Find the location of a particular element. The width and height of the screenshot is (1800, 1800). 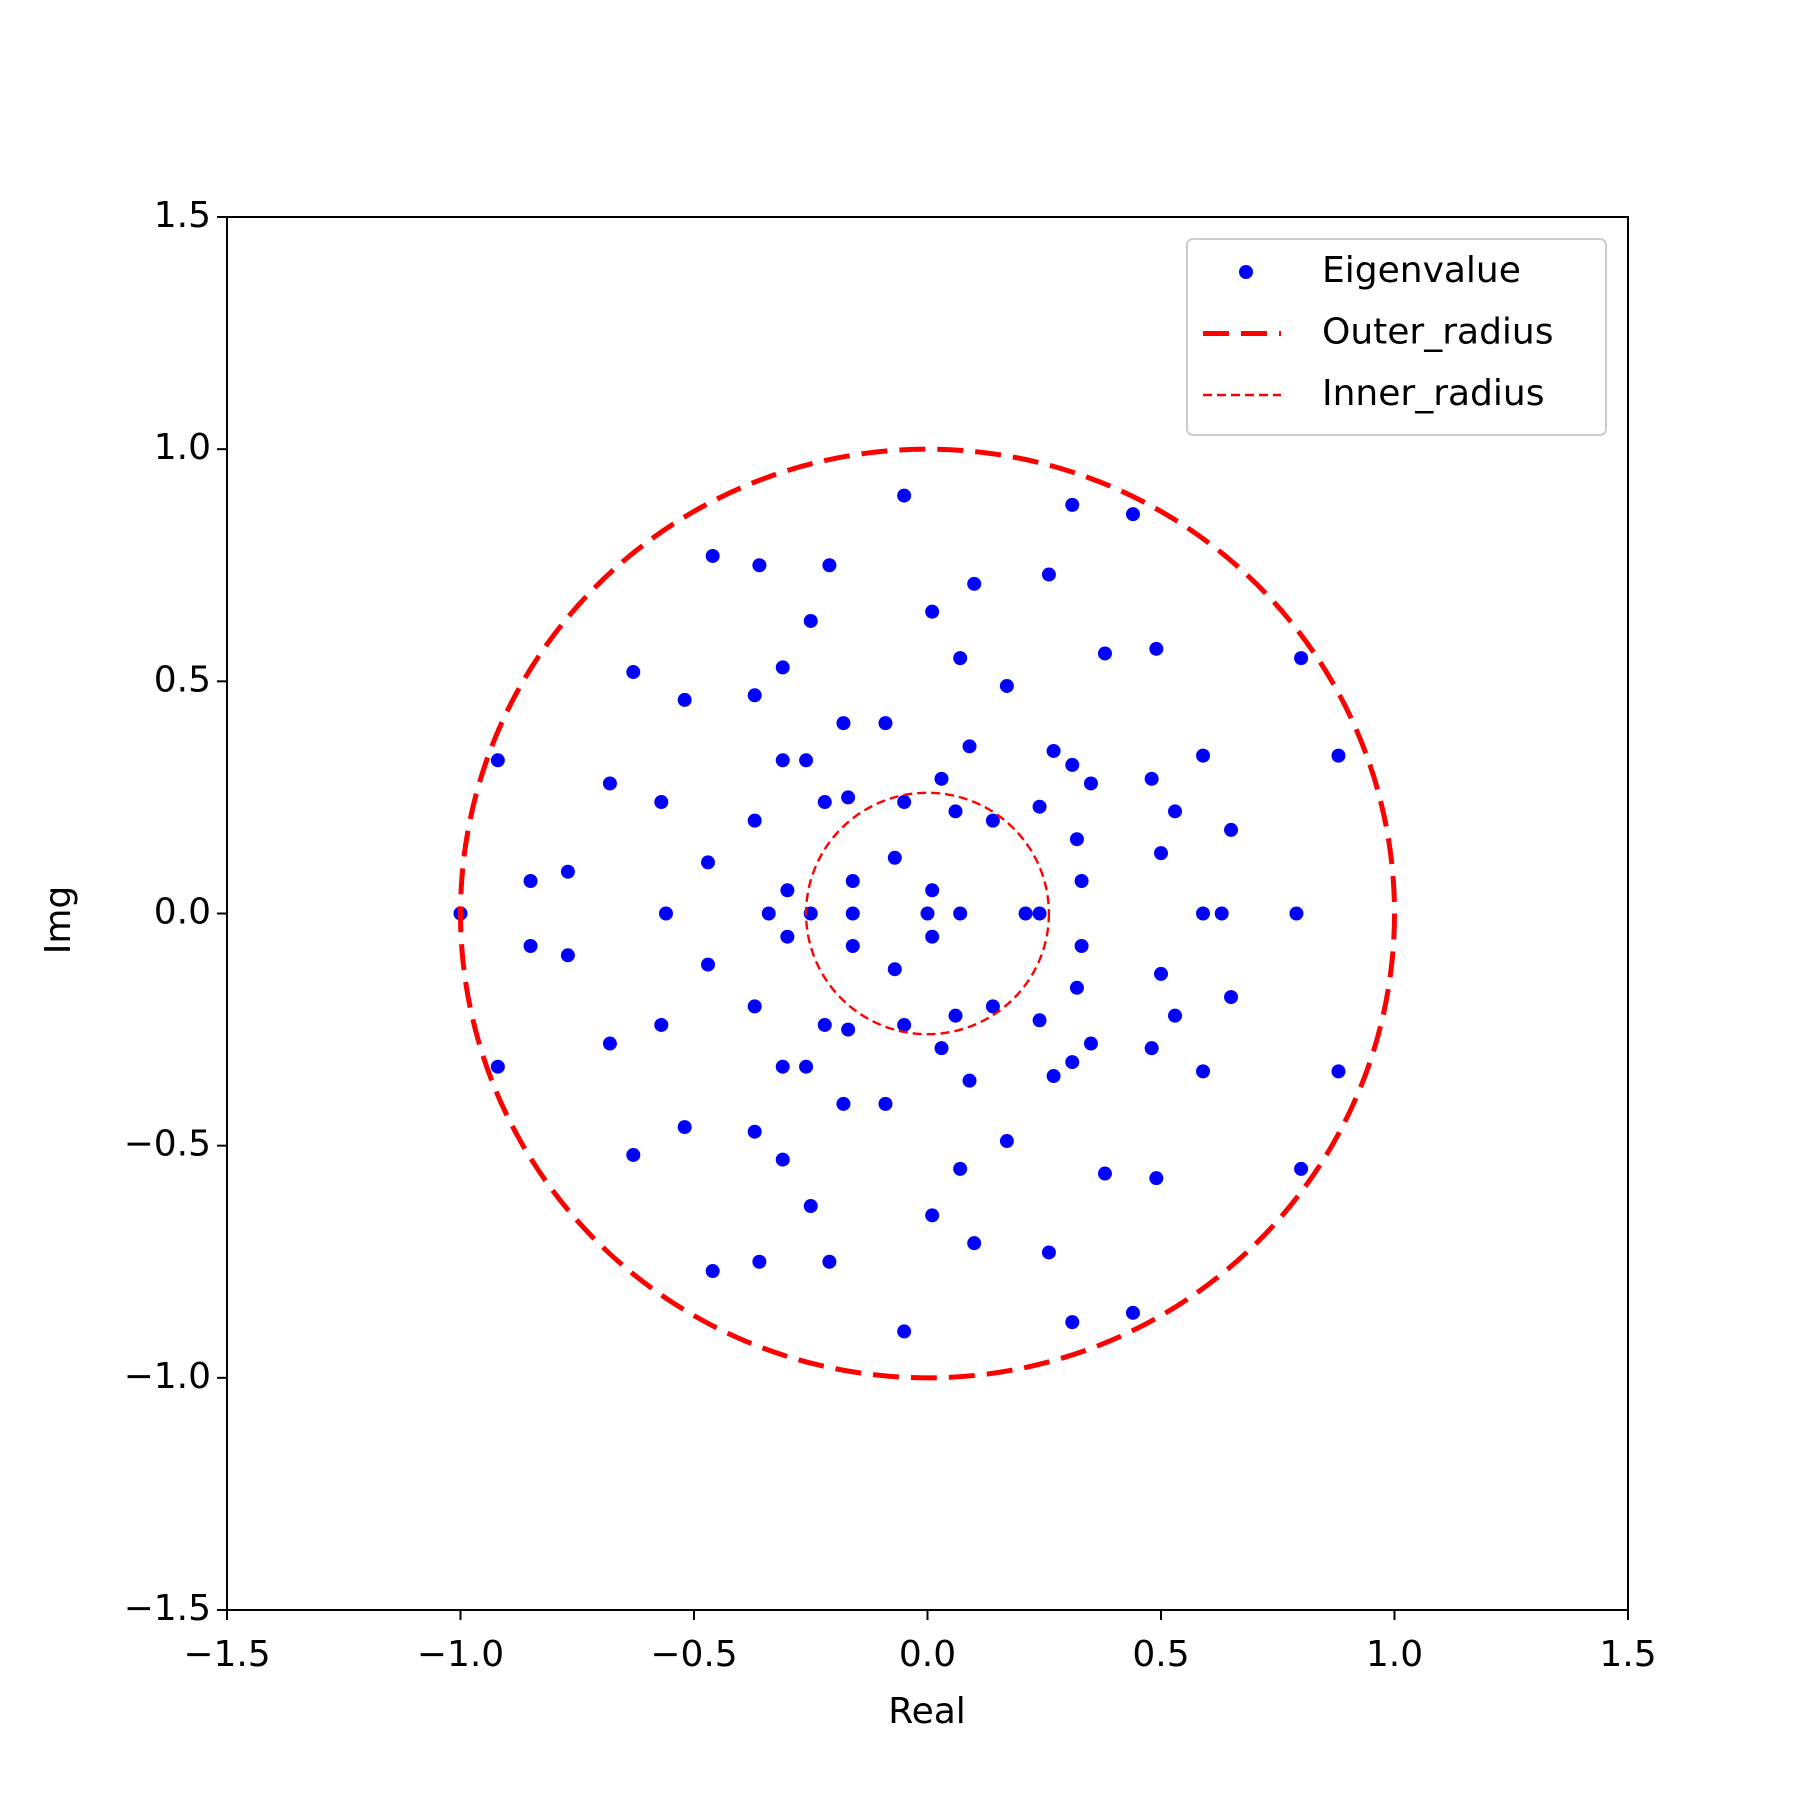

x-tick-label: −1.0 is located at coordinates (460, 1654).